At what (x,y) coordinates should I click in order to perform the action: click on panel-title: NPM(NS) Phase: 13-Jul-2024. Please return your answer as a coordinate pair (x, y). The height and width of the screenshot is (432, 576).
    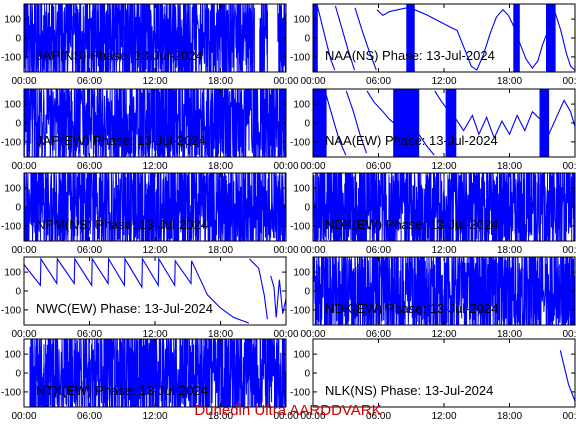
    Looking at the image, I should click on (122, 224).